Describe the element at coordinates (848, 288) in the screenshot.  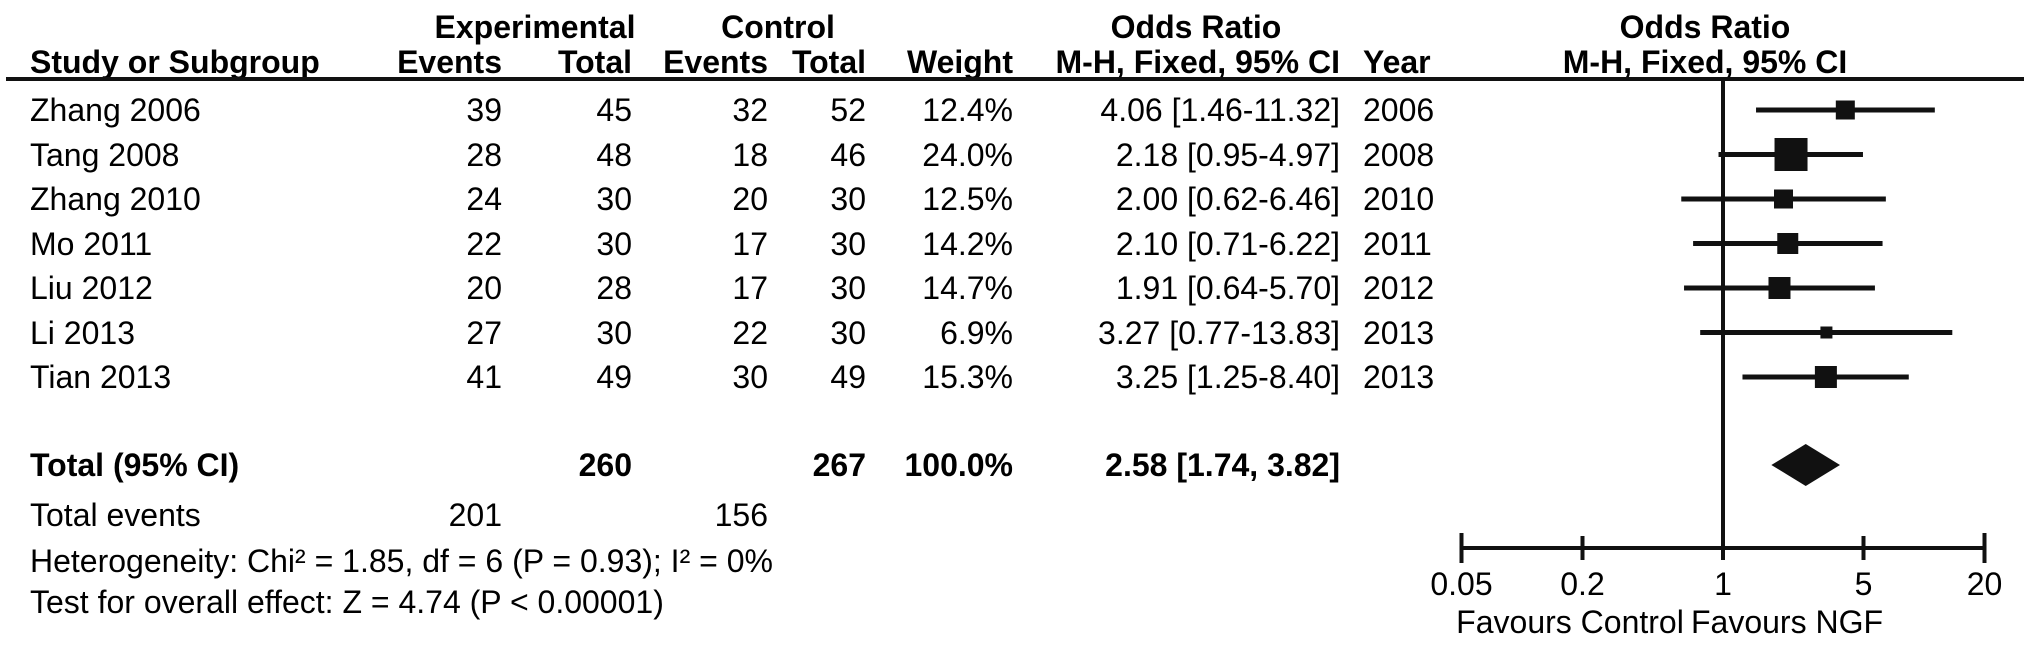
I see `row-4-ctrl-total: 30` at that location.